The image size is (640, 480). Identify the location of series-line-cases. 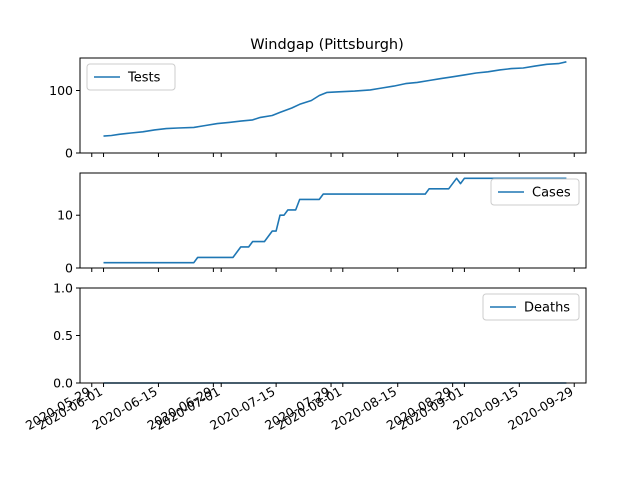
(335, 220).